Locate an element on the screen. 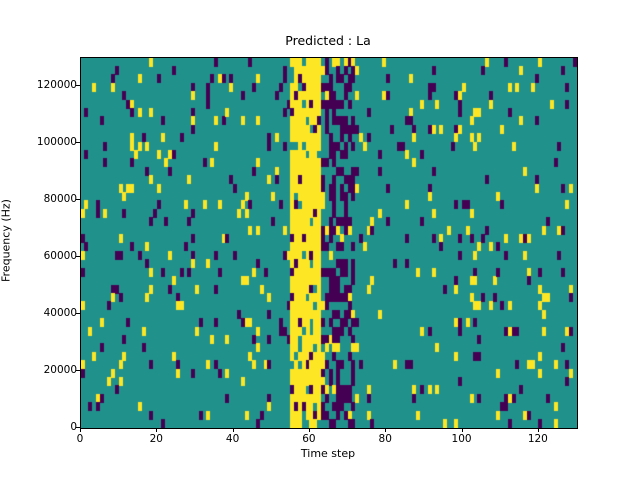 The image size is (640, 480). y-tick-label: 60000 is located at coordinates (60, 256).